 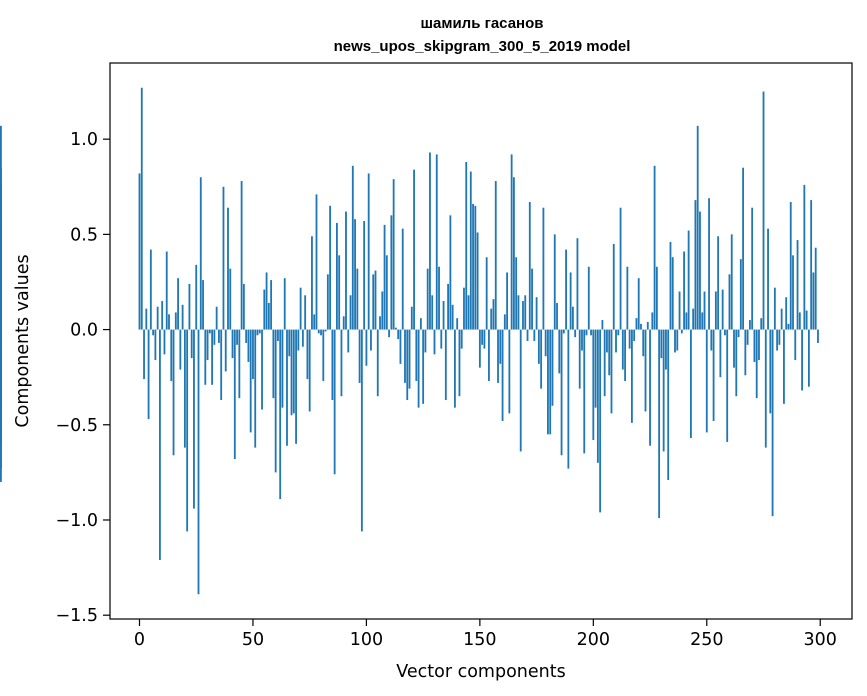 I want to click on x-tick-label: 50, so click(x=253, y=640).